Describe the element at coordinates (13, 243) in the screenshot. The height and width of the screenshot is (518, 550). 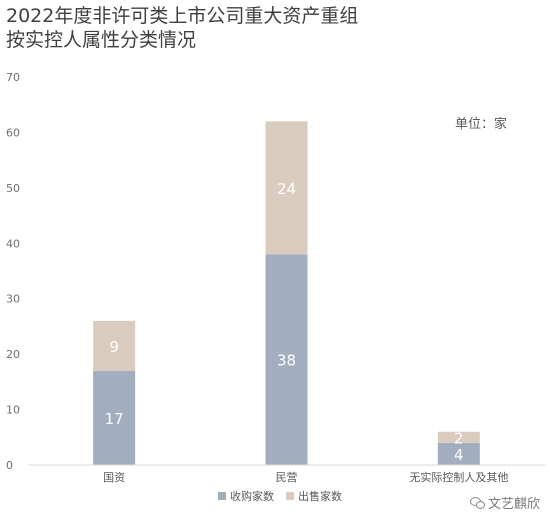
I see `y-tick-label: 40` at that location.